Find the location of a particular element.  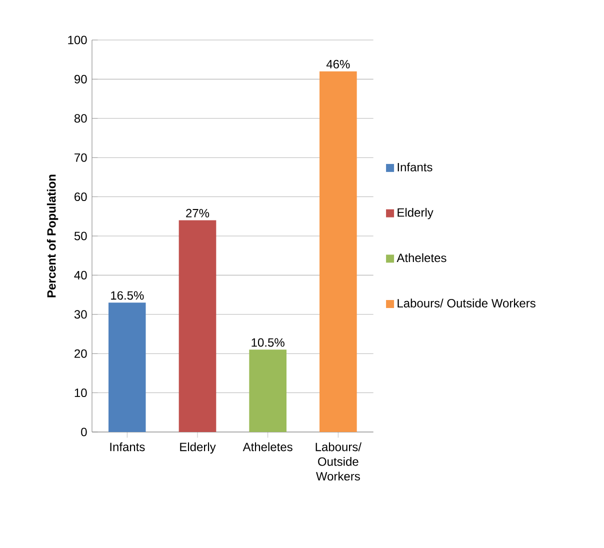

y-tick-label: 100 is located at coordinates (77, 40).